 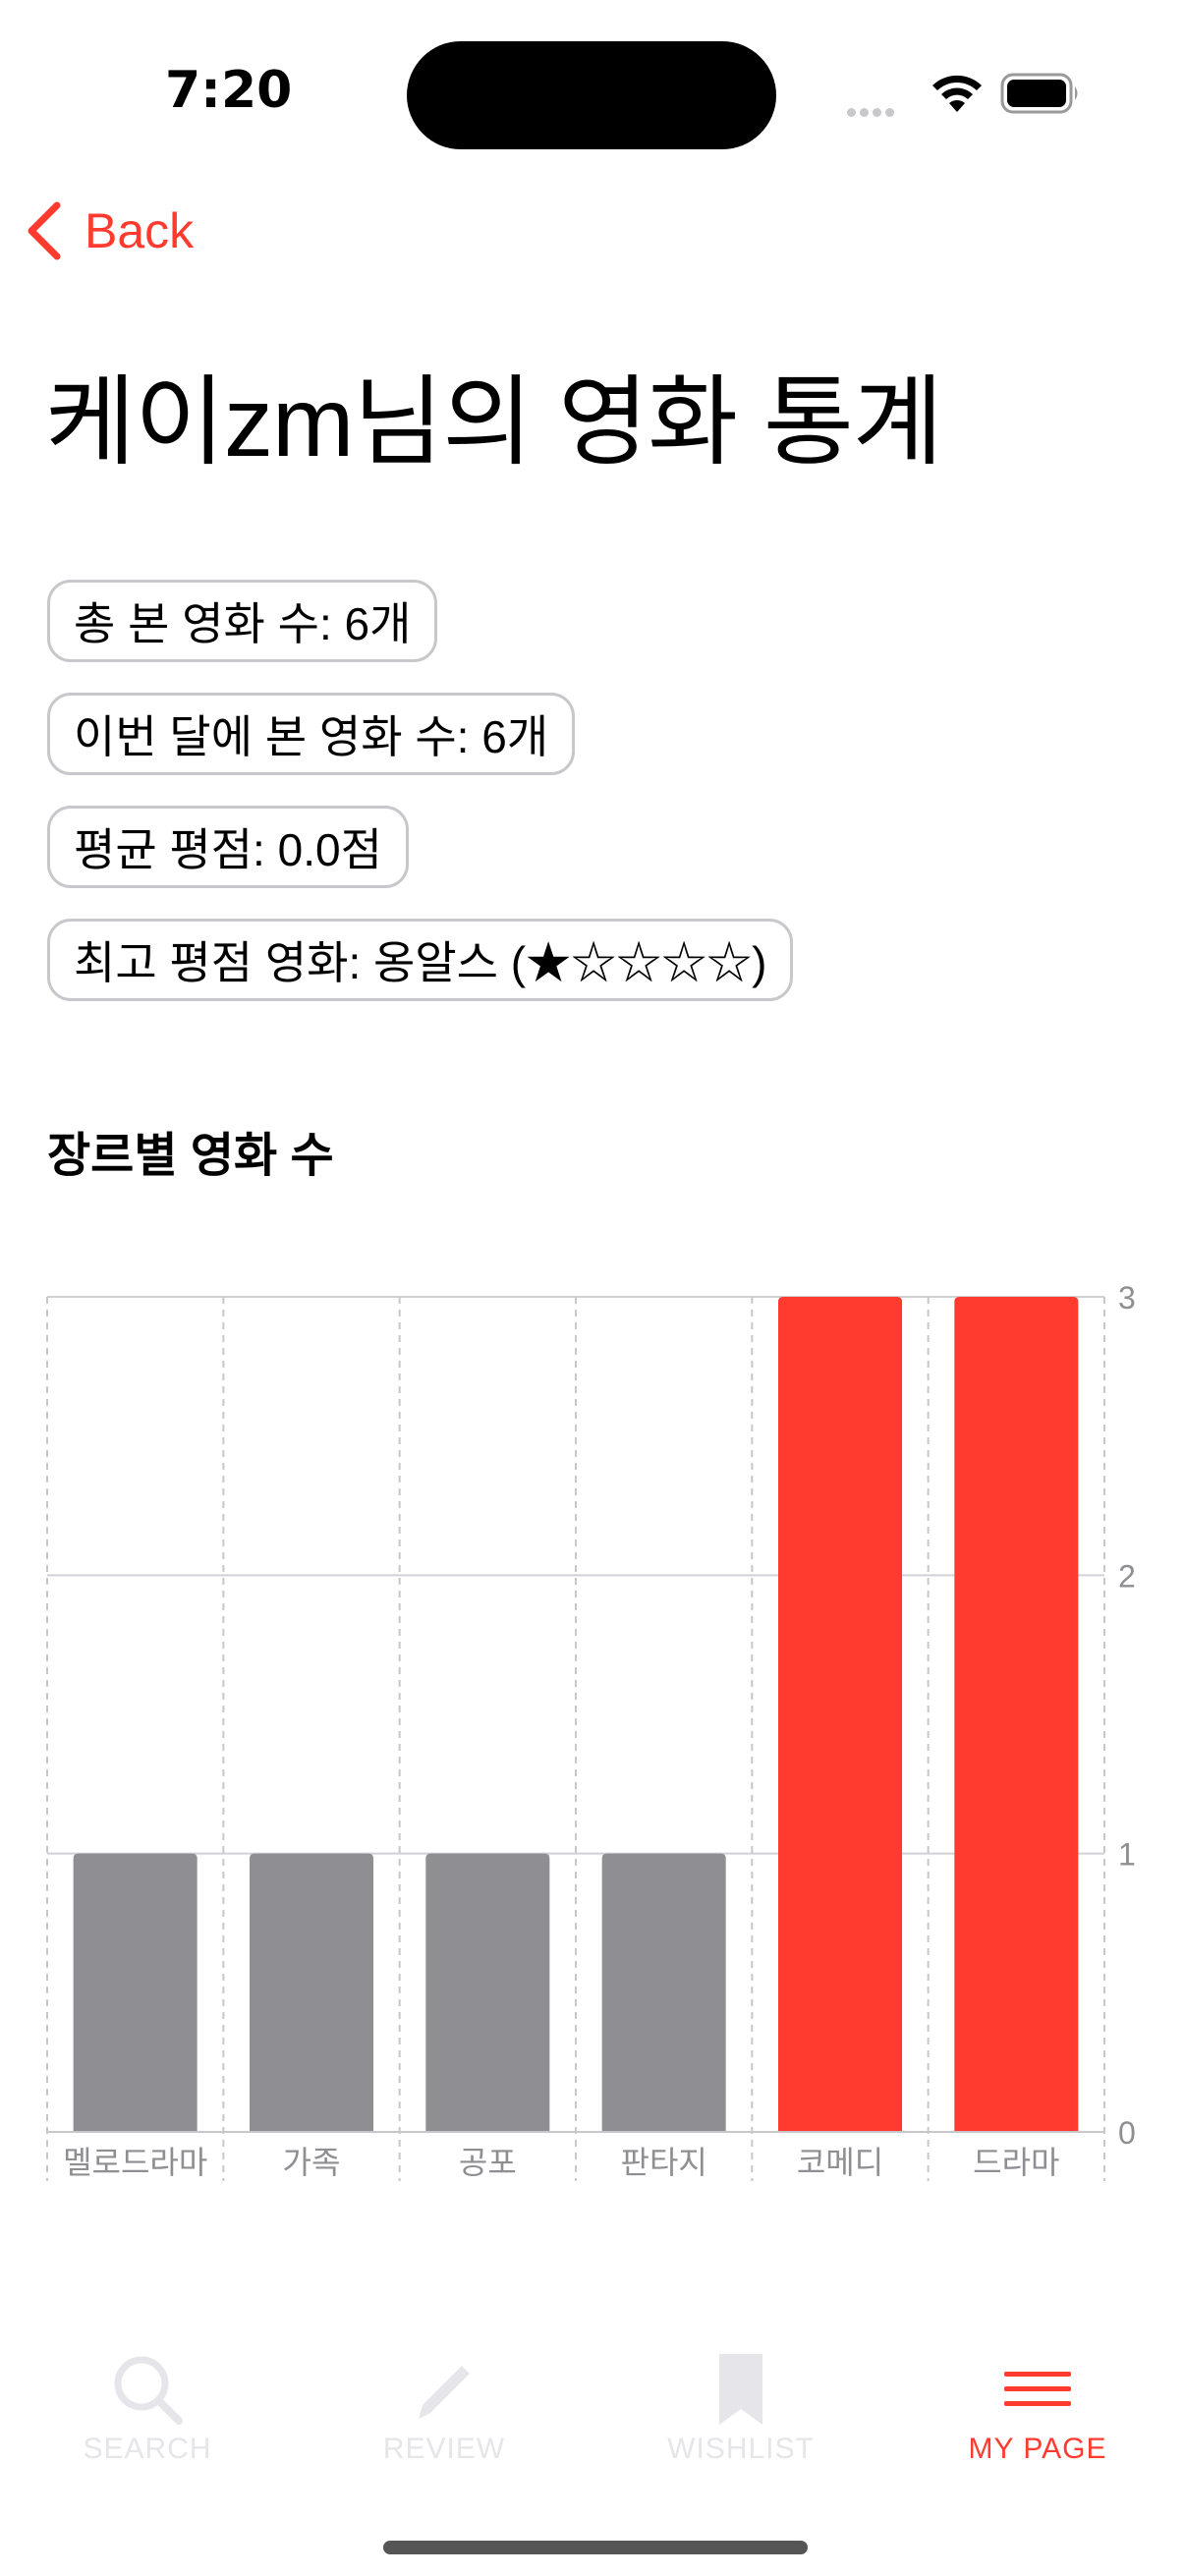 What do you see at coordinates (873, 111) in the screenshot?
I see `cellular-signal-icon` at bounding box center [873, 111].